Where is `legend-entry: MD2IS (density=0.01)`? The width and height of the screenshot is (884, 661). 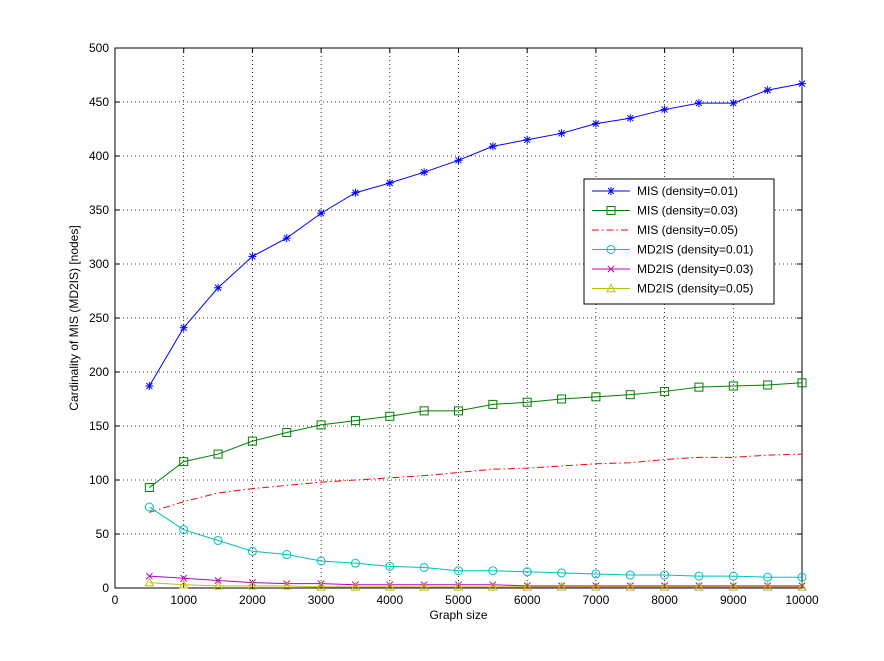
legend-entry: MD2IS (density=0.01) is located at coordinates (672, 250).